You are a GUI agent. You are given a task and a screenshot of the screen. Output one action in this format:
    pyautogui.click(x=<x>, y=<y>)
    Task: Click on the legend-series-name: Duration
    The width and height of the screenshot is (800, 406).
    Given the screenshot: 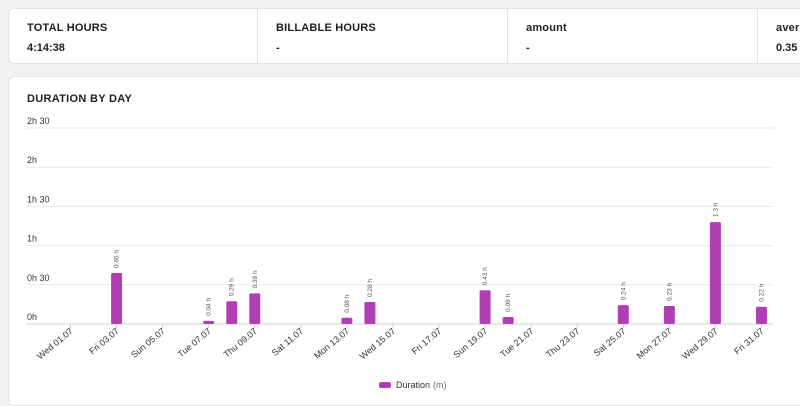 What is the action you would take?
    pyautogui.click(x=413, y=385)
    